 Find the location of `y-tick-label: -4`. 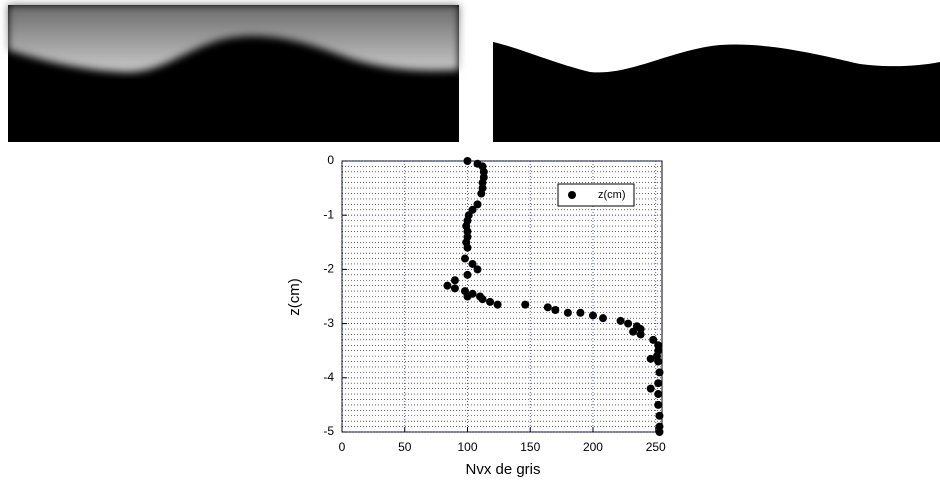

y-tick-label: -4 is located at coordinates (328, 377).